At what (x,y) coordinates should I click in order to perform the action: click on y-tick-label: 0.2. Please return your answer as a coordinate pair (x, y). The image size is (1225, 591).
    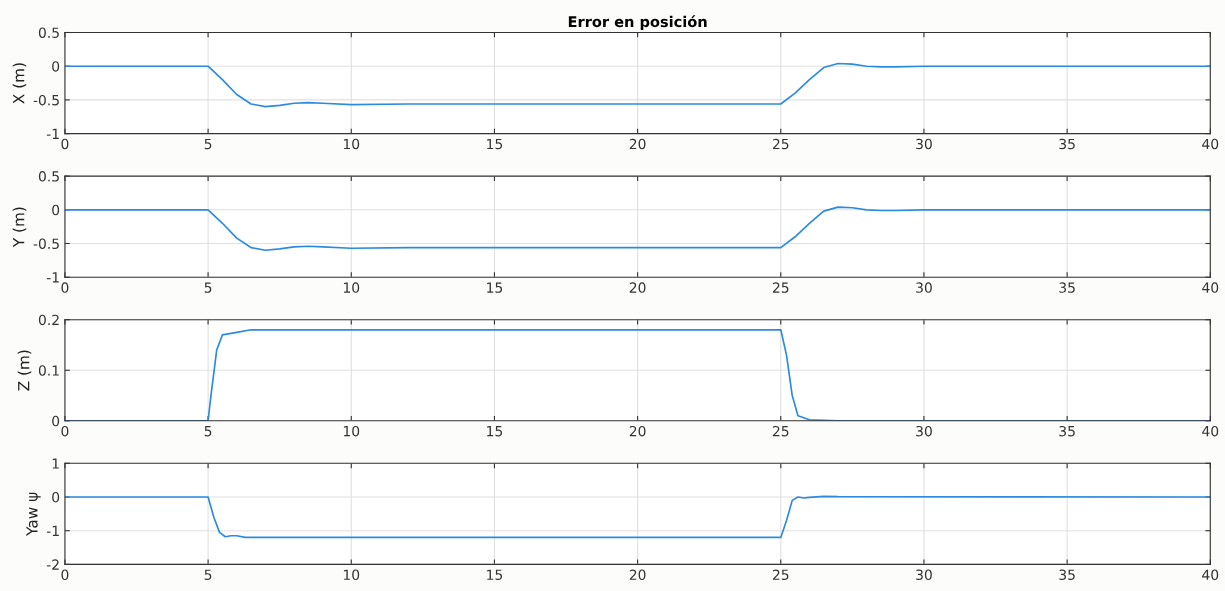
    Looking at the image, I should click on (48, 320).